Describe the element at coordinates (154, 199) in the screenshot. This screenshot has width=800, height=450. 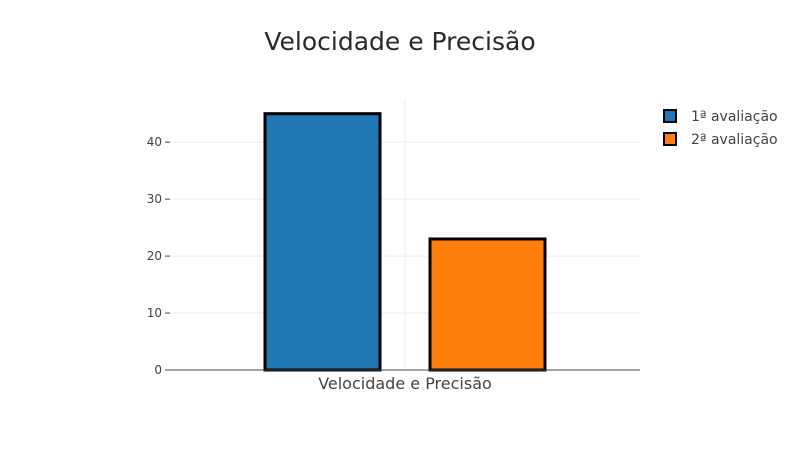
I see `y-tick-label: 30` at that location.